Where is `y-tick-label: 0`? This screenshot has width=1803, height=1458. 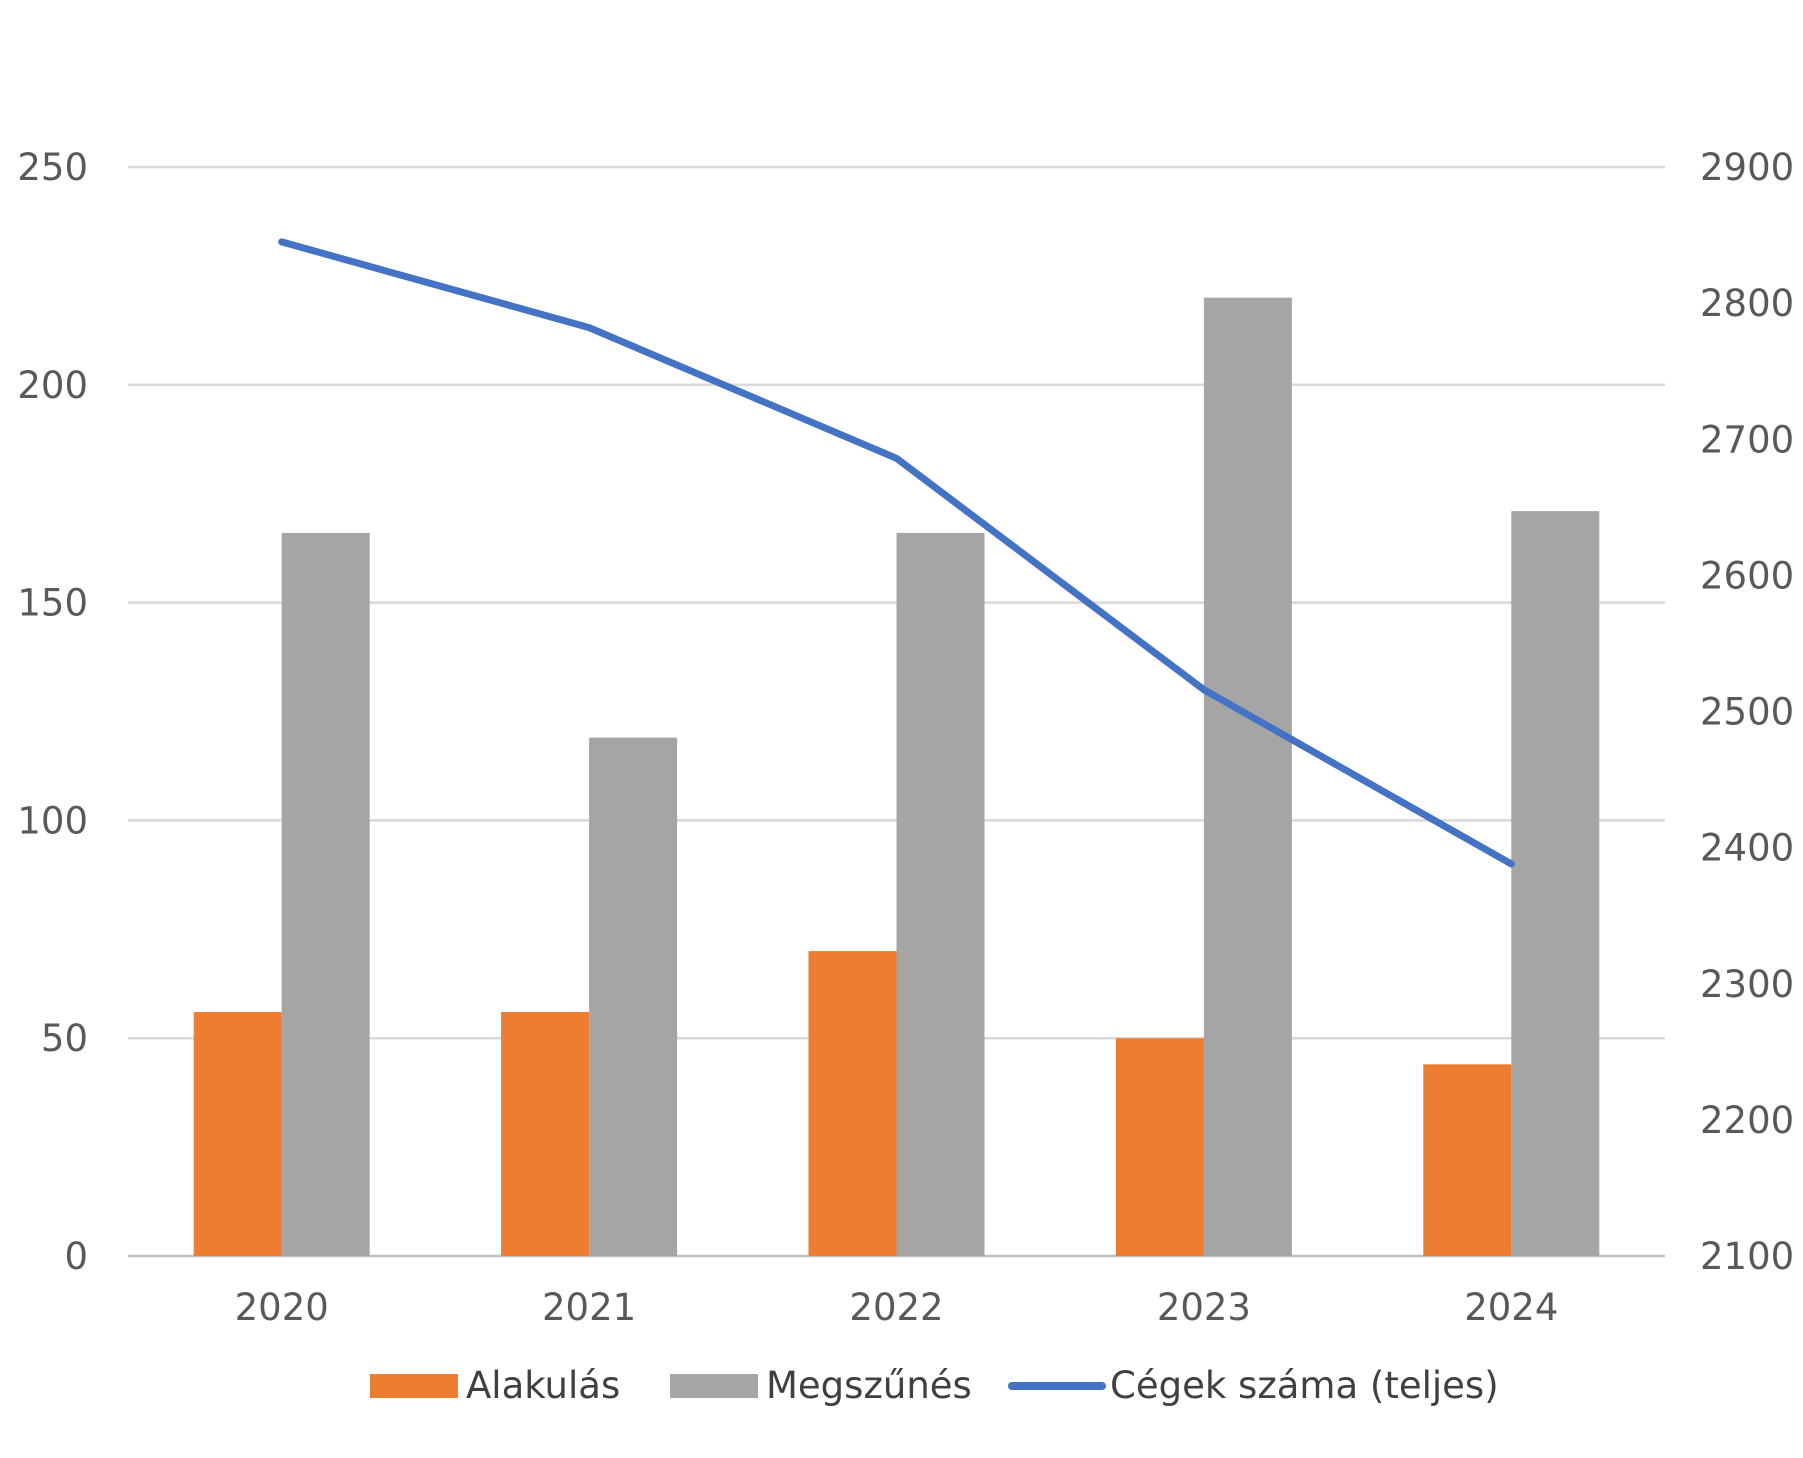 y-tick-label: 0 is located at coordinates (76, 1256).